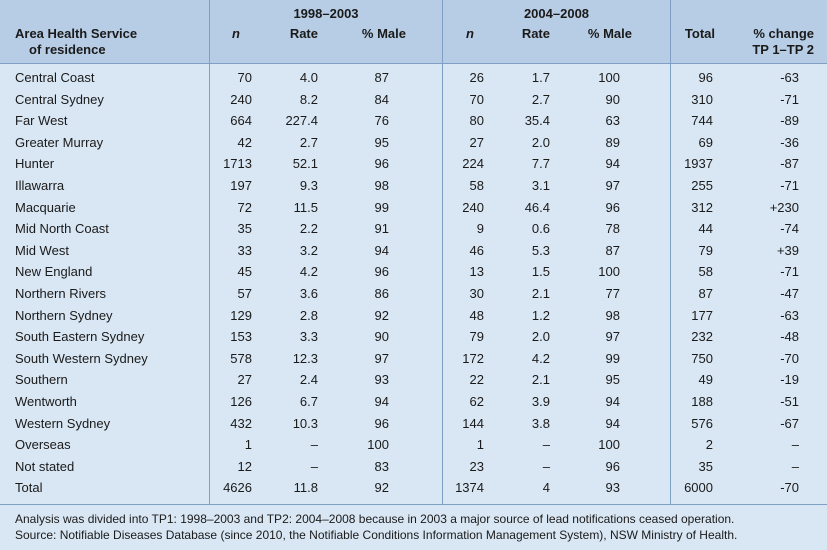  I want to click on male2-cell: 77, so click(612, 293).